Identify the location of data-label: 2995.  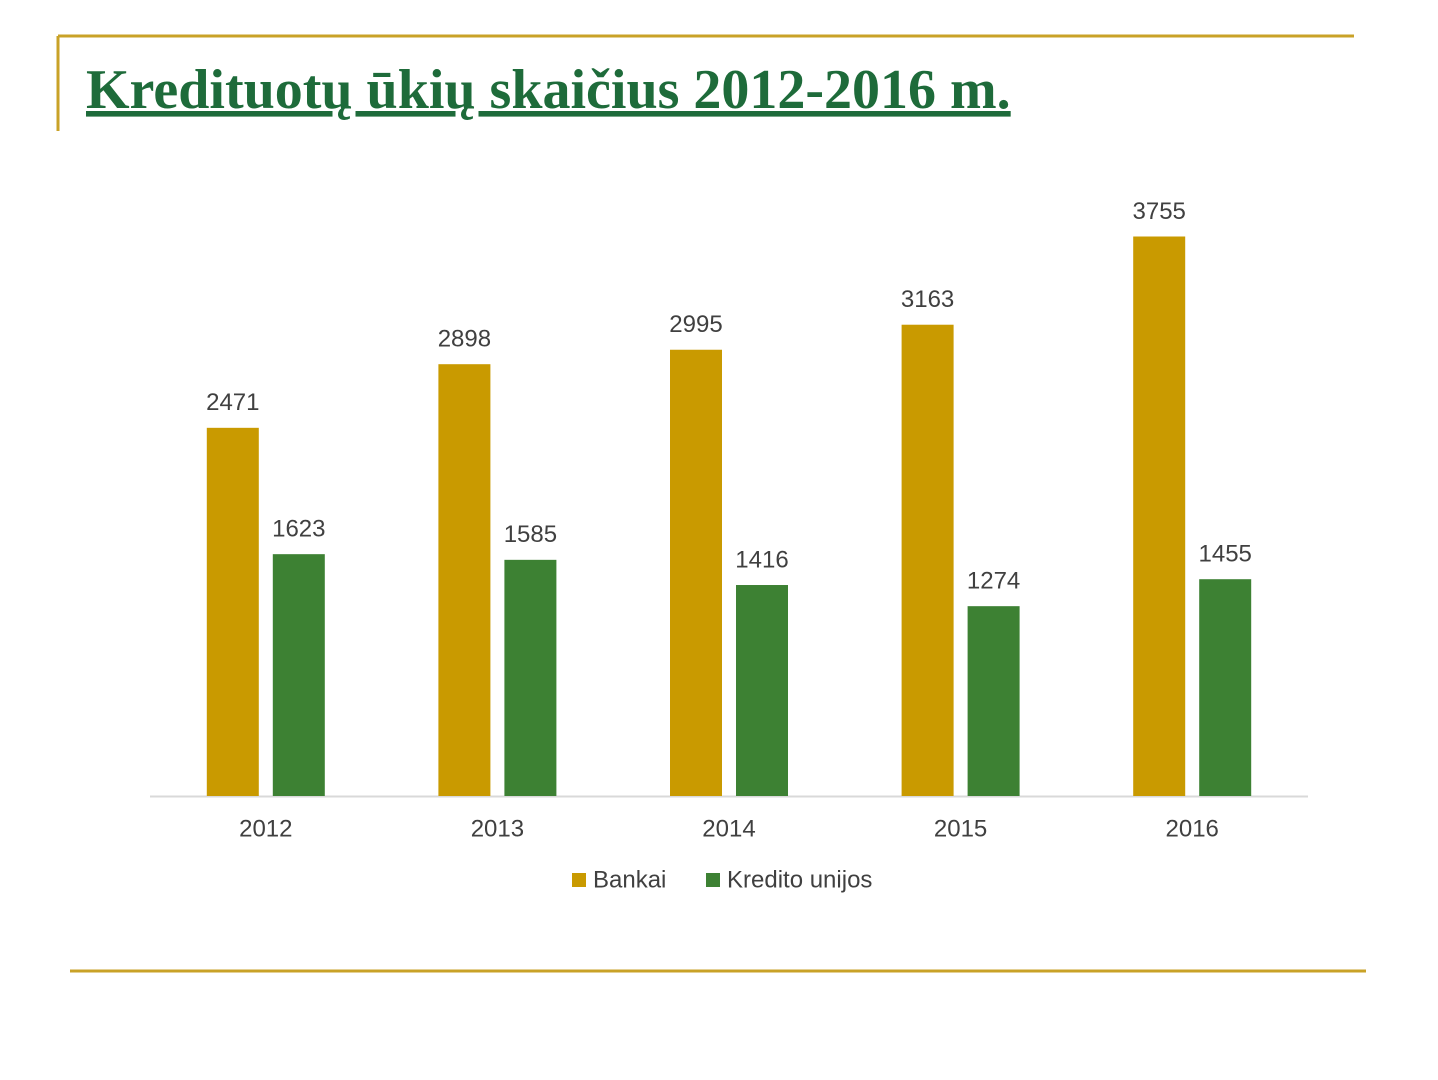
(695, 324).